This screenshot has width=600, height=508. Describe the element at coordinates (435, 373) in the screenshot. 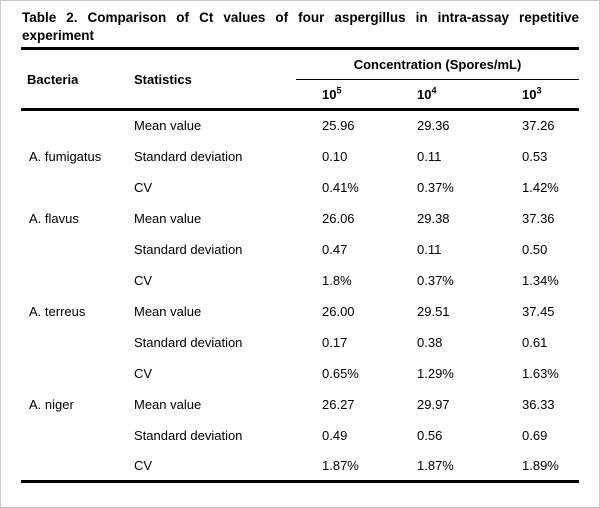

I see `value-cell: 1.29%` at that location.